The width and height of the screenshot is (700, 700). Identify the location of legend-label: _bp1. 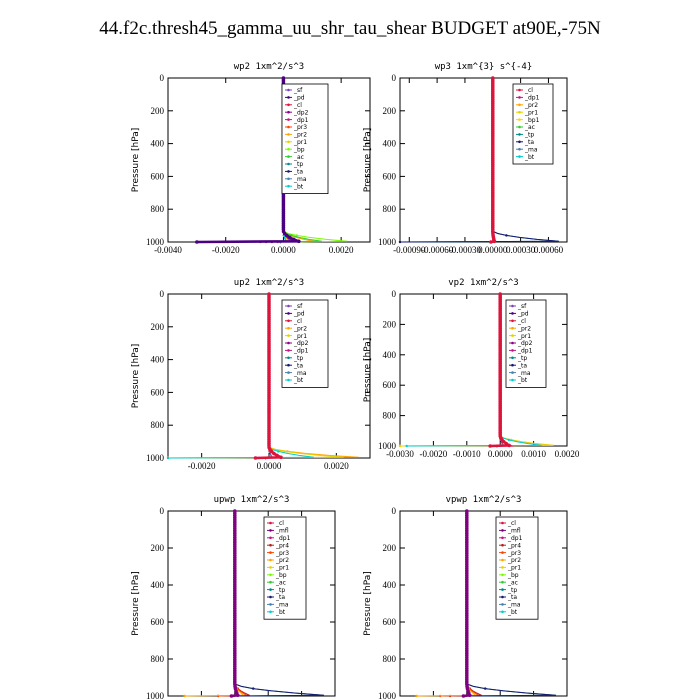
(532, 120).